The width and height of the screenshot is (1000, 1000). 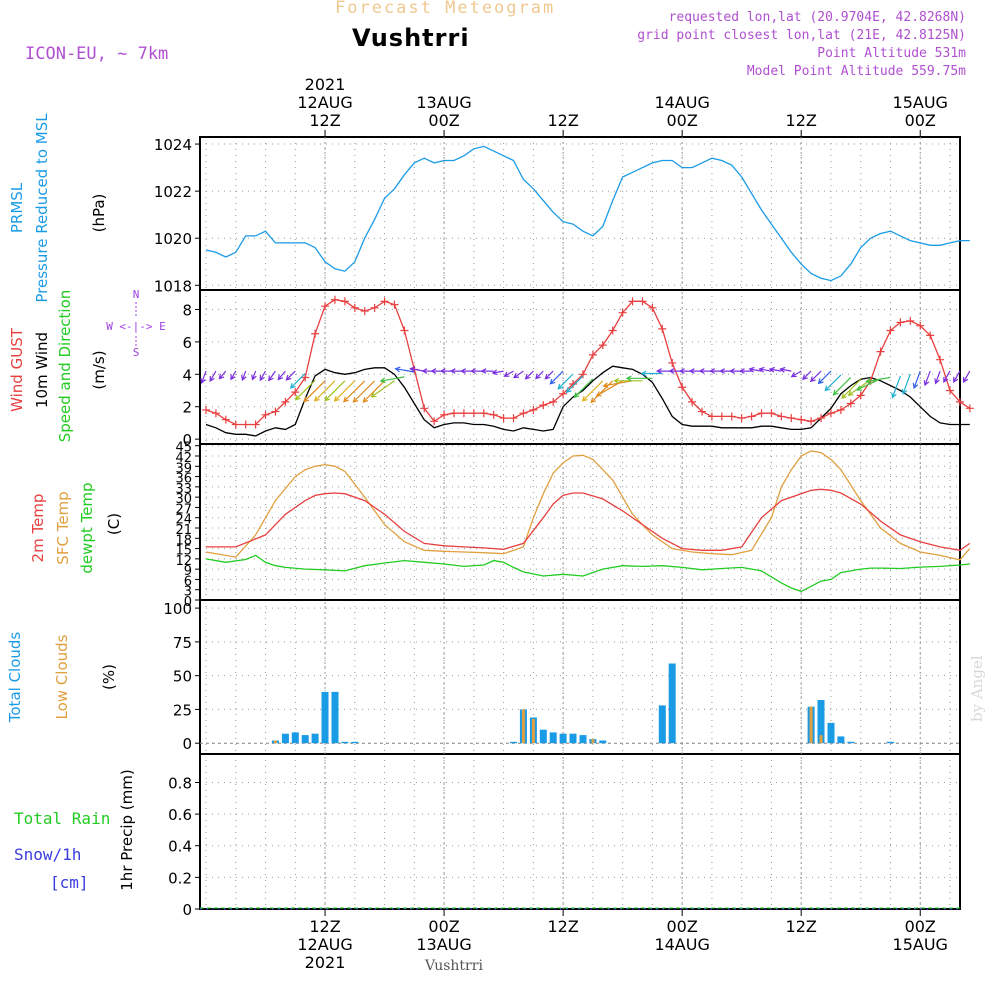 What do you see at coordinates (69, 882) in the screenshot?
I see `snow-unit-label: [cm]` at bounding box center [69, 882].